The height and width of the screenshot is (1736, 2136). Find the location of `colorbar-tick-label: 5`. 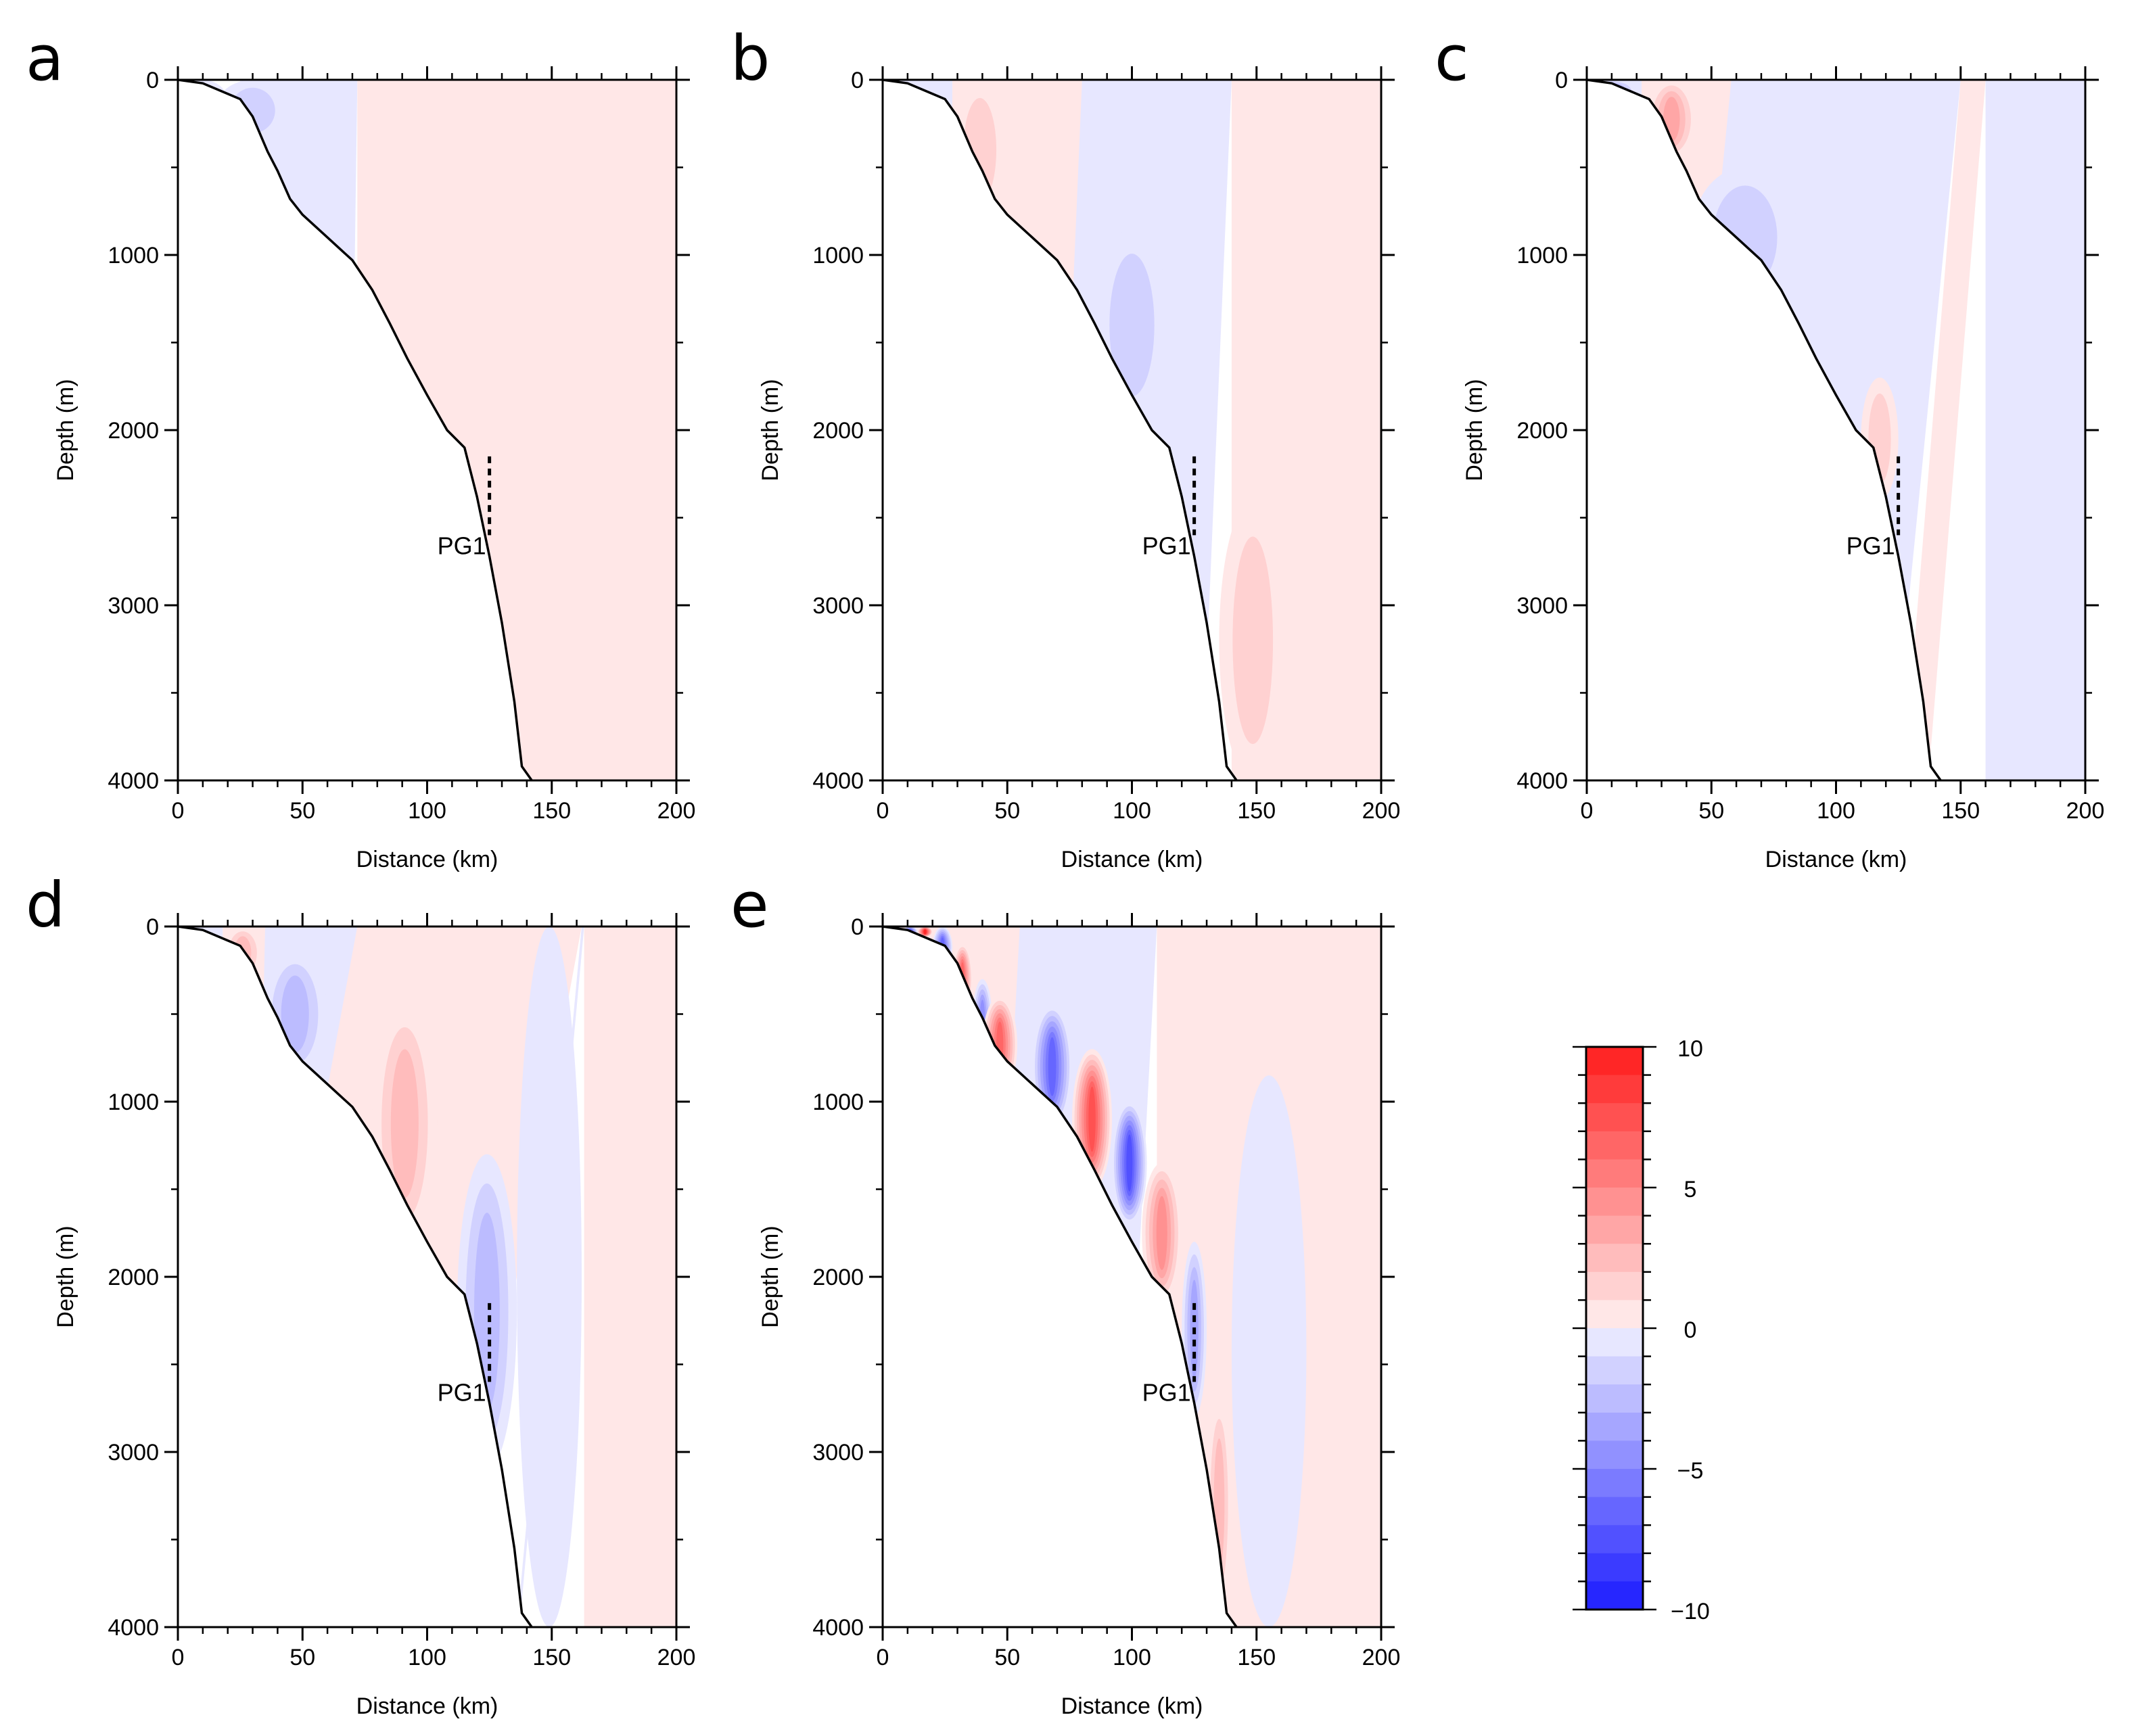

colorbar-tick-label: 5 is located at coordinates (1690, 1189).